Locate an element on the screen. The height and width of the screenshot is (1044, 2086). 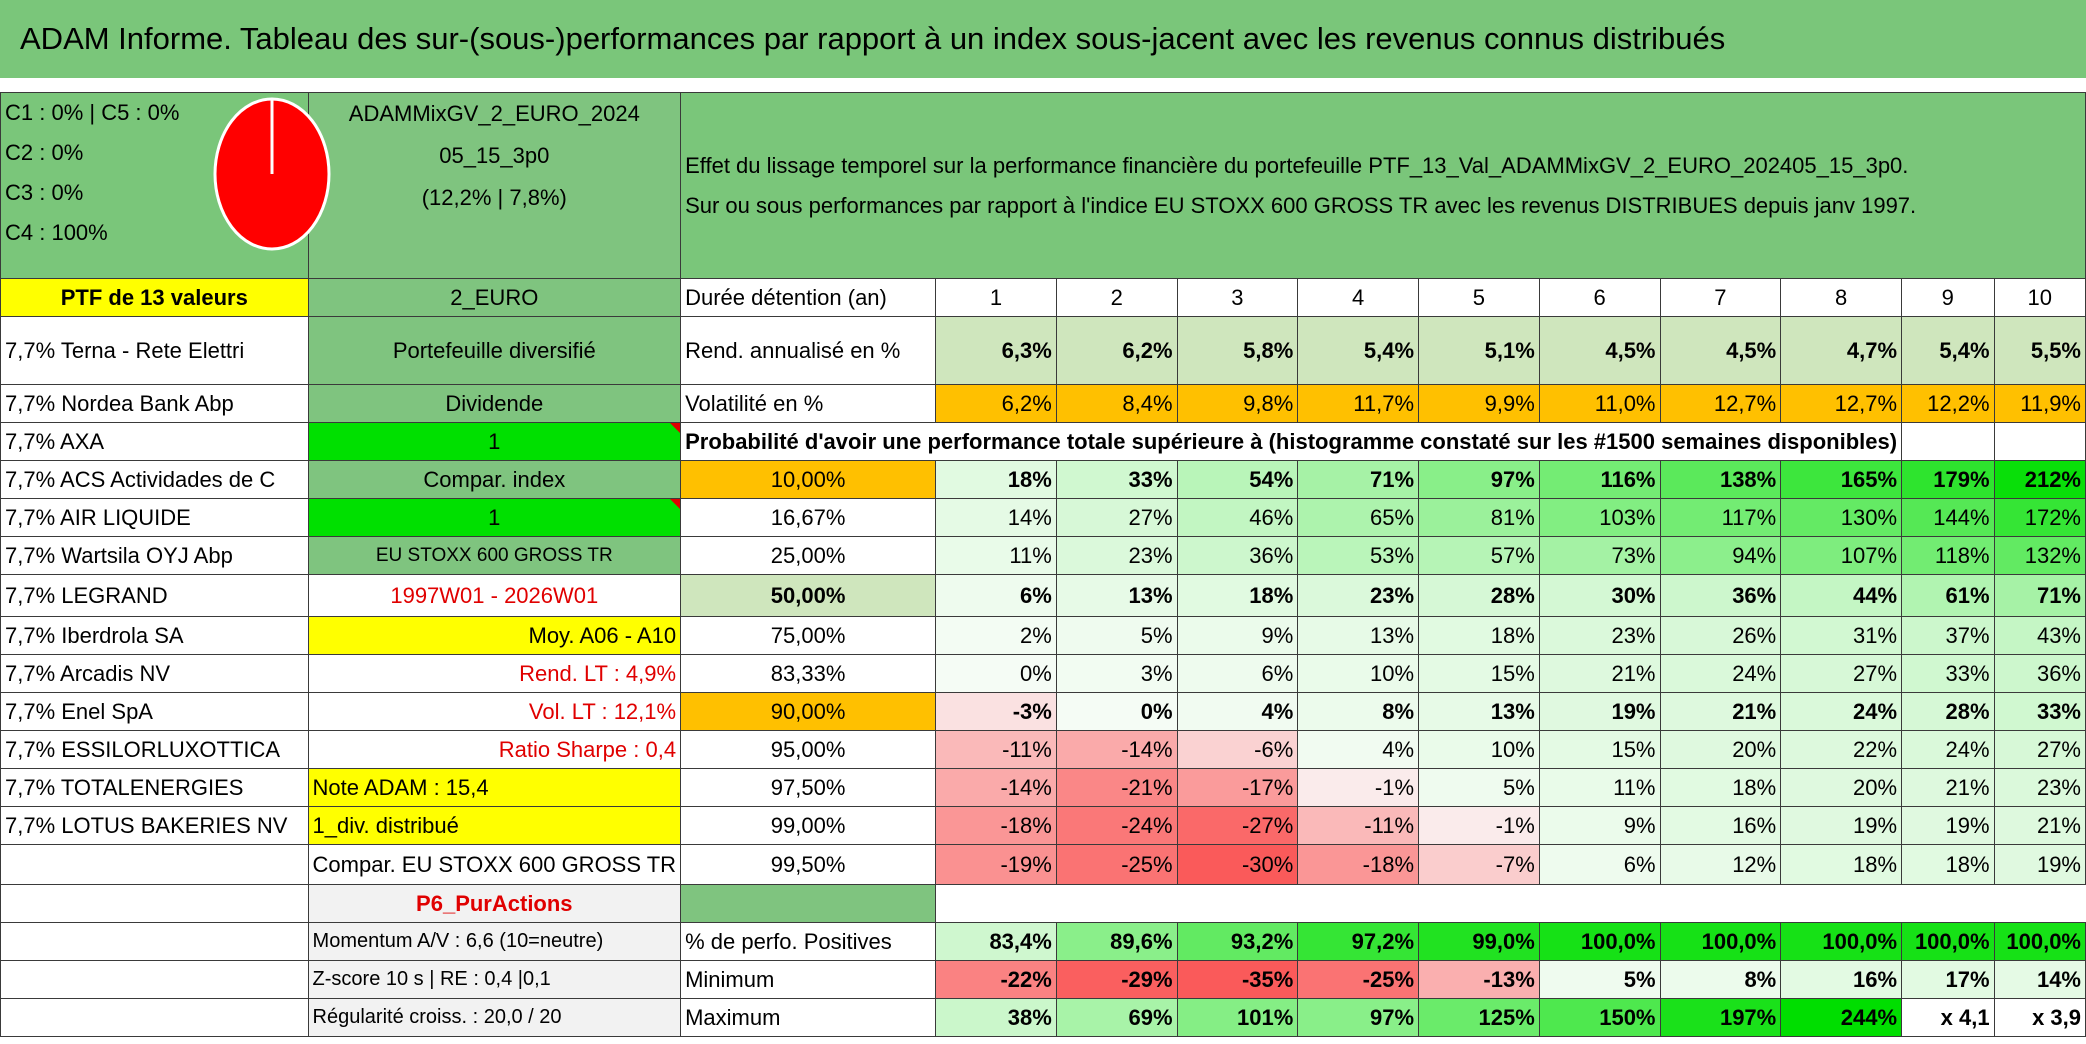
minimum-cell: 17% is located at coordinates (1948, 979).